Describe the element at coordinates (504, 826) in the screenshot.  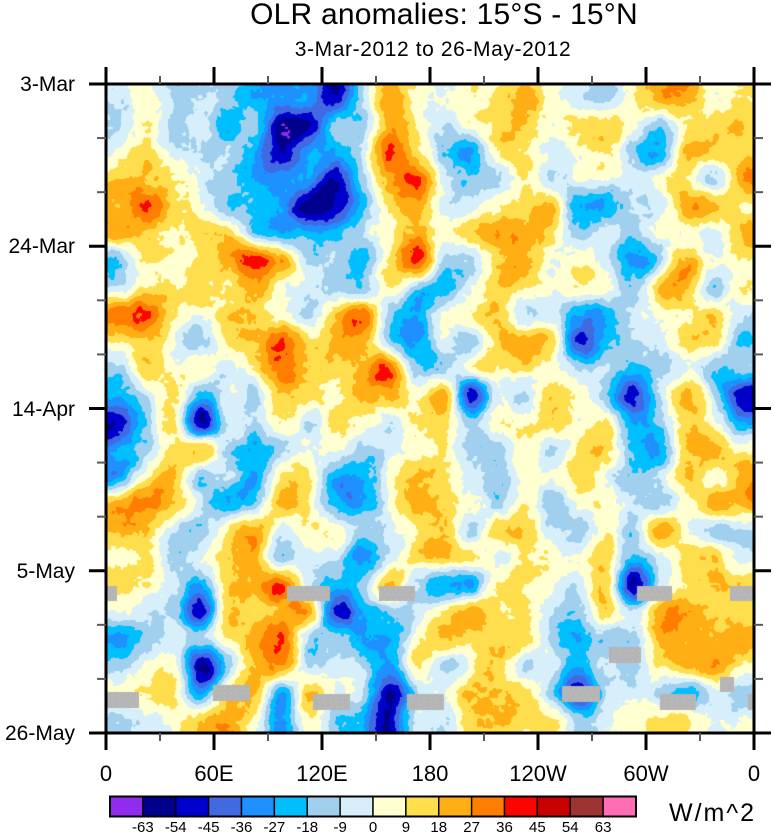
I see `svg-text: 36` at that location.